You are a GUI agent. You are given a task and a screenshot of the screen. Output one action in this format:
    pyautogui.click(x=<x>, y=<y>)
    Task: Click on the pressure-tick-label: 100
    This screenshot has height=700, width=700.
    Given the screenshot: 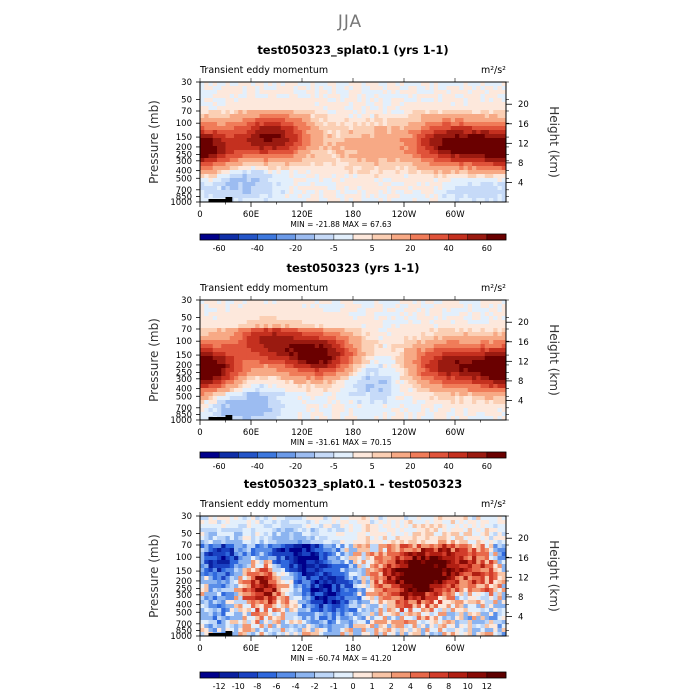 What is the action you would take?
    pyautogui.click(x=184, y=342)
    